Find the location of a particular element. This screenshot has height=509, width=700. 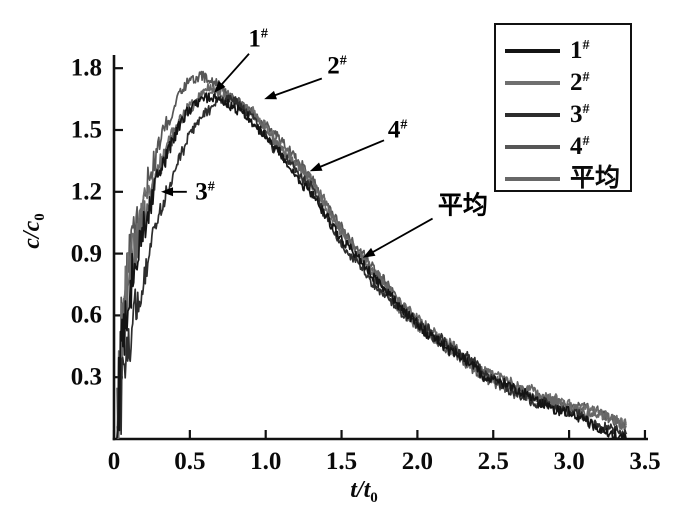

legend-label-text: 平均 is located at coordinates (595, 178).